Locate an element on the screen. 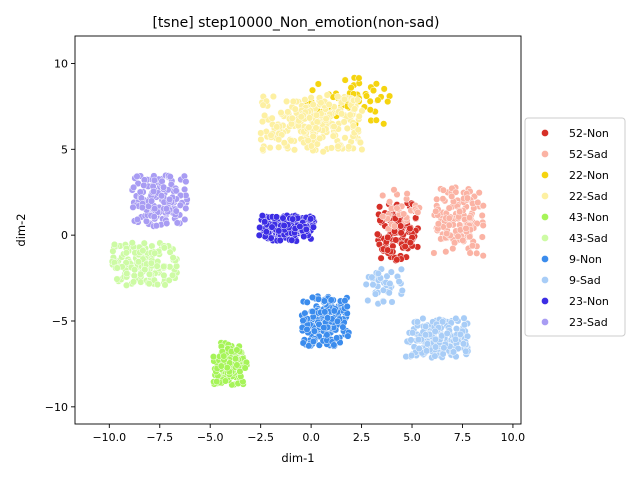  x-tick-label: 10.0 is located at coordinates (513, 437).